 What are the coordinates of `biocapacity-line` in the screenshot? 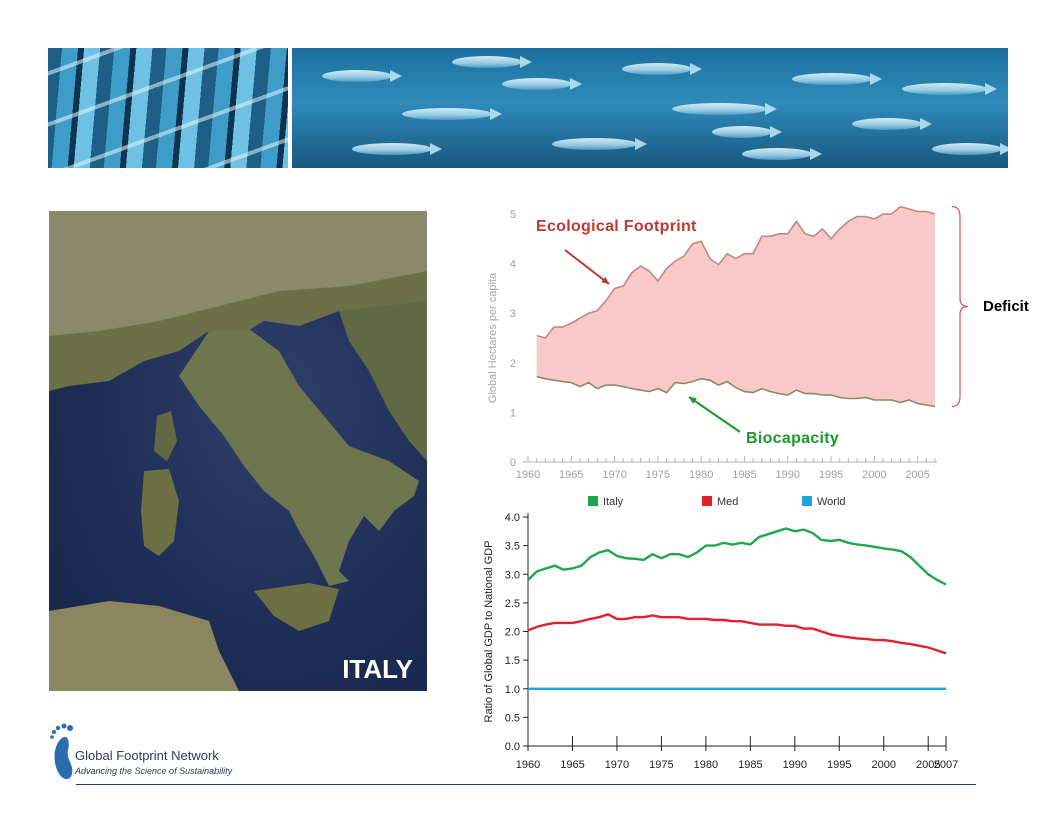 It's located at (736, 391).